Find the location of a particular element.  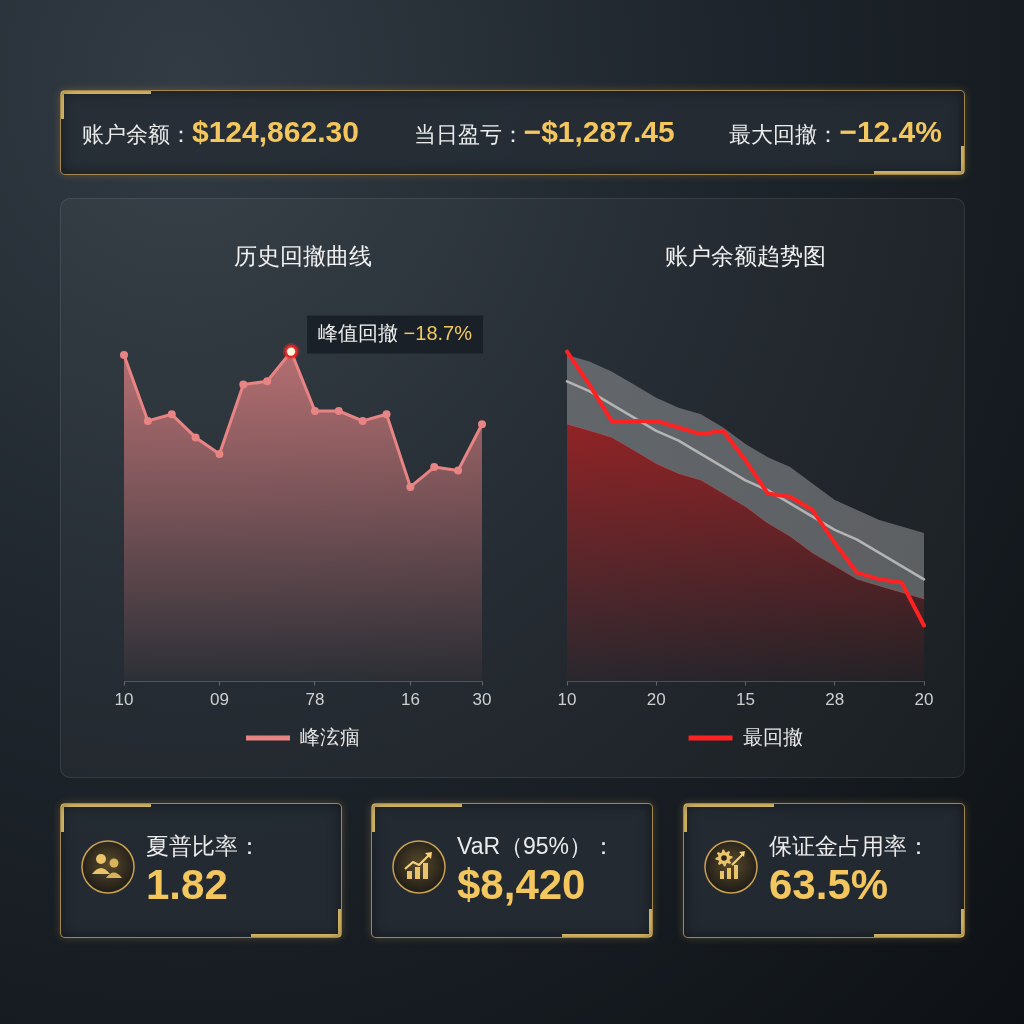

text: 夏普比率： is located at coordinates (203, 846).